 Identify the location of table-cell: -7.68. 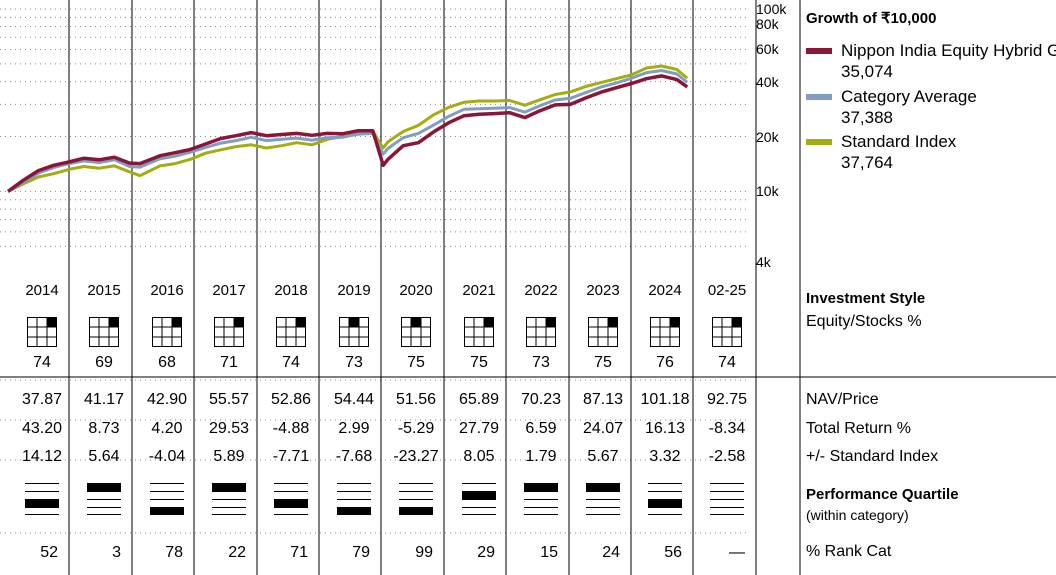
(354, 456).